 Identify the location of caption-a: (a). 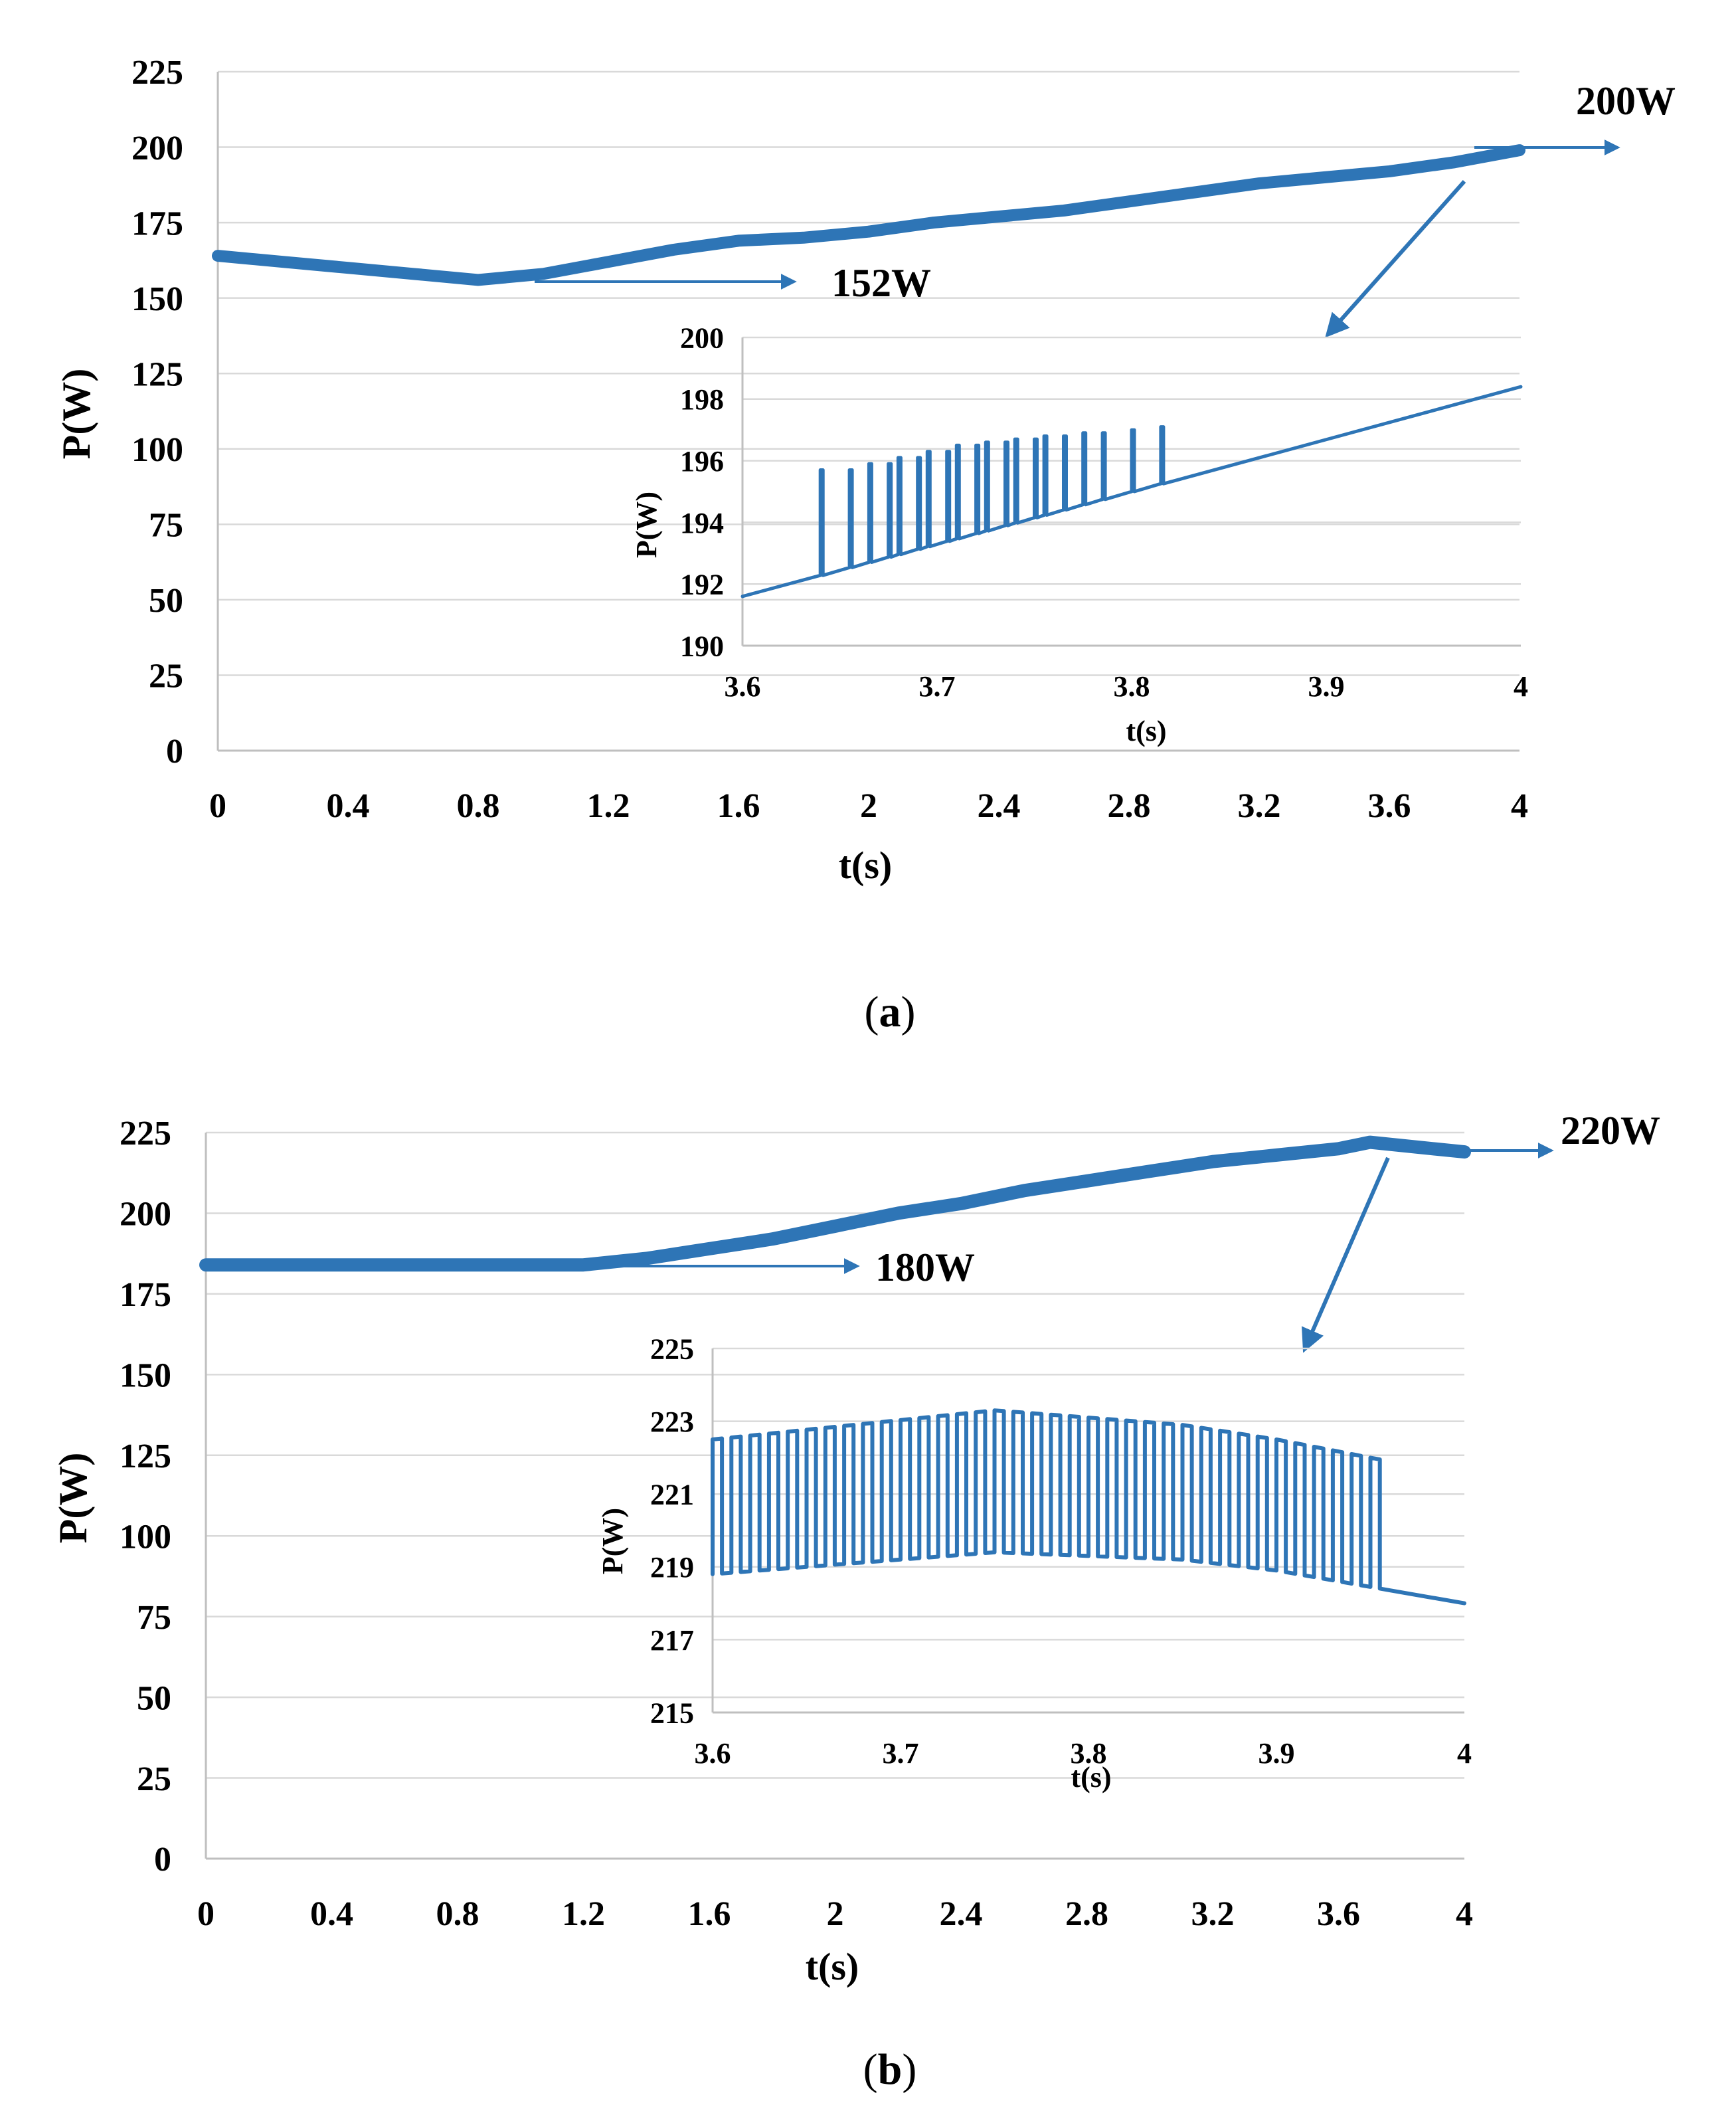
(891, 1012).